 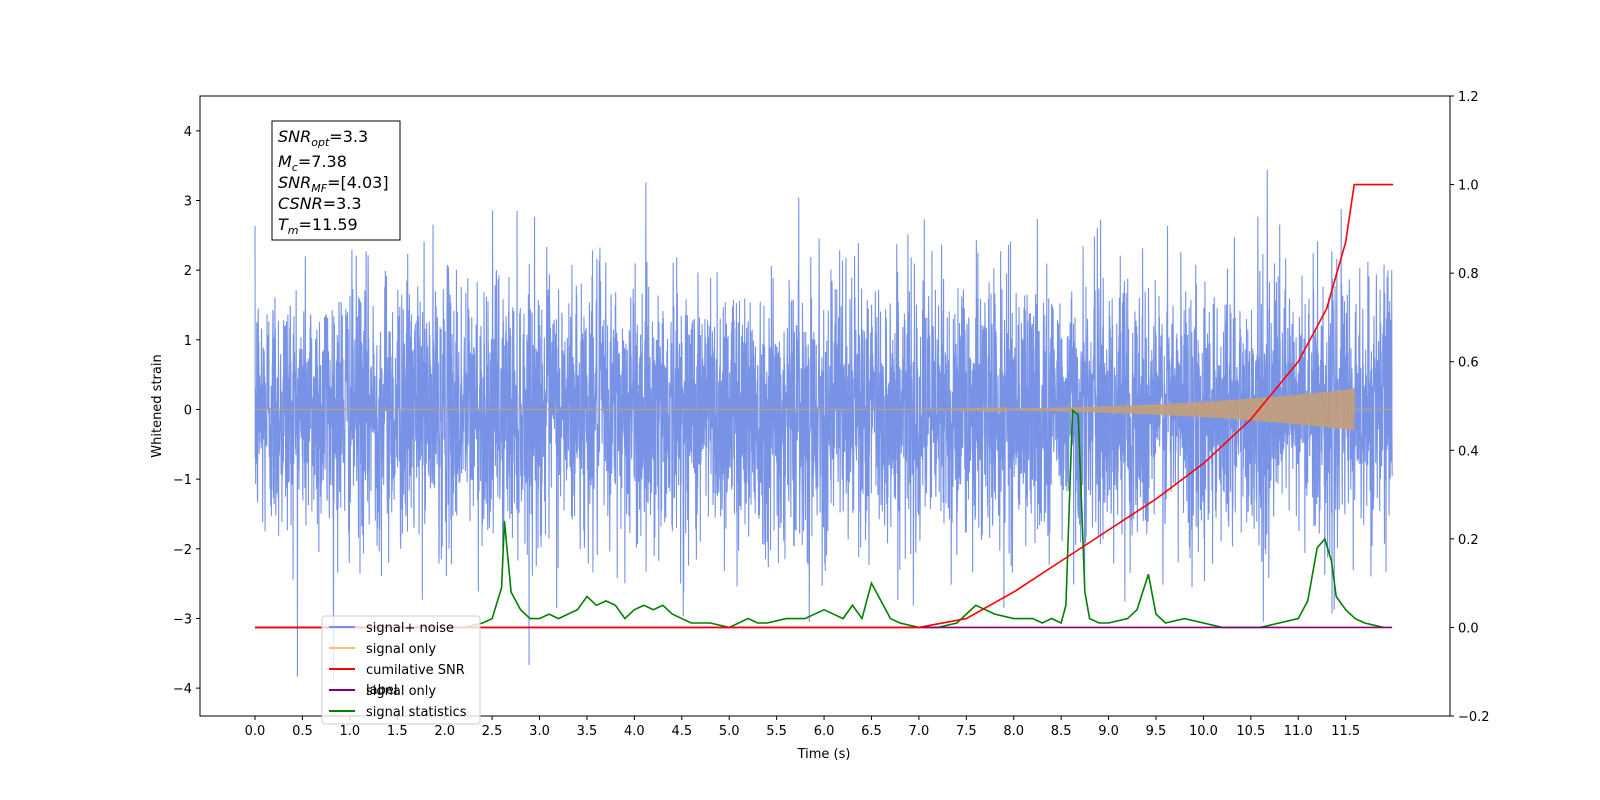 What do you see at coordinates (322, 161) in the screenshot?
I see `mc-value: =7.38` at bounding box center [322, 161].